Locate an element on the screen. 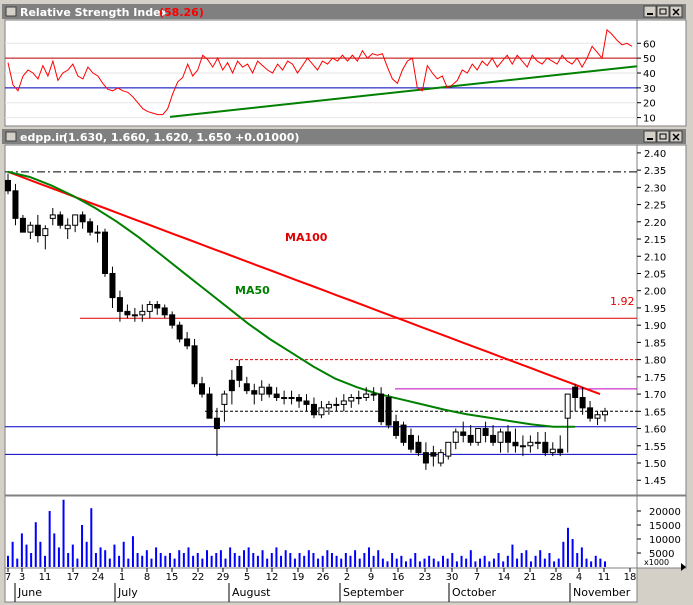 This screenshot has width=693, height=605. x-day-tick-label: 5 is located at coordinates (247, 577).